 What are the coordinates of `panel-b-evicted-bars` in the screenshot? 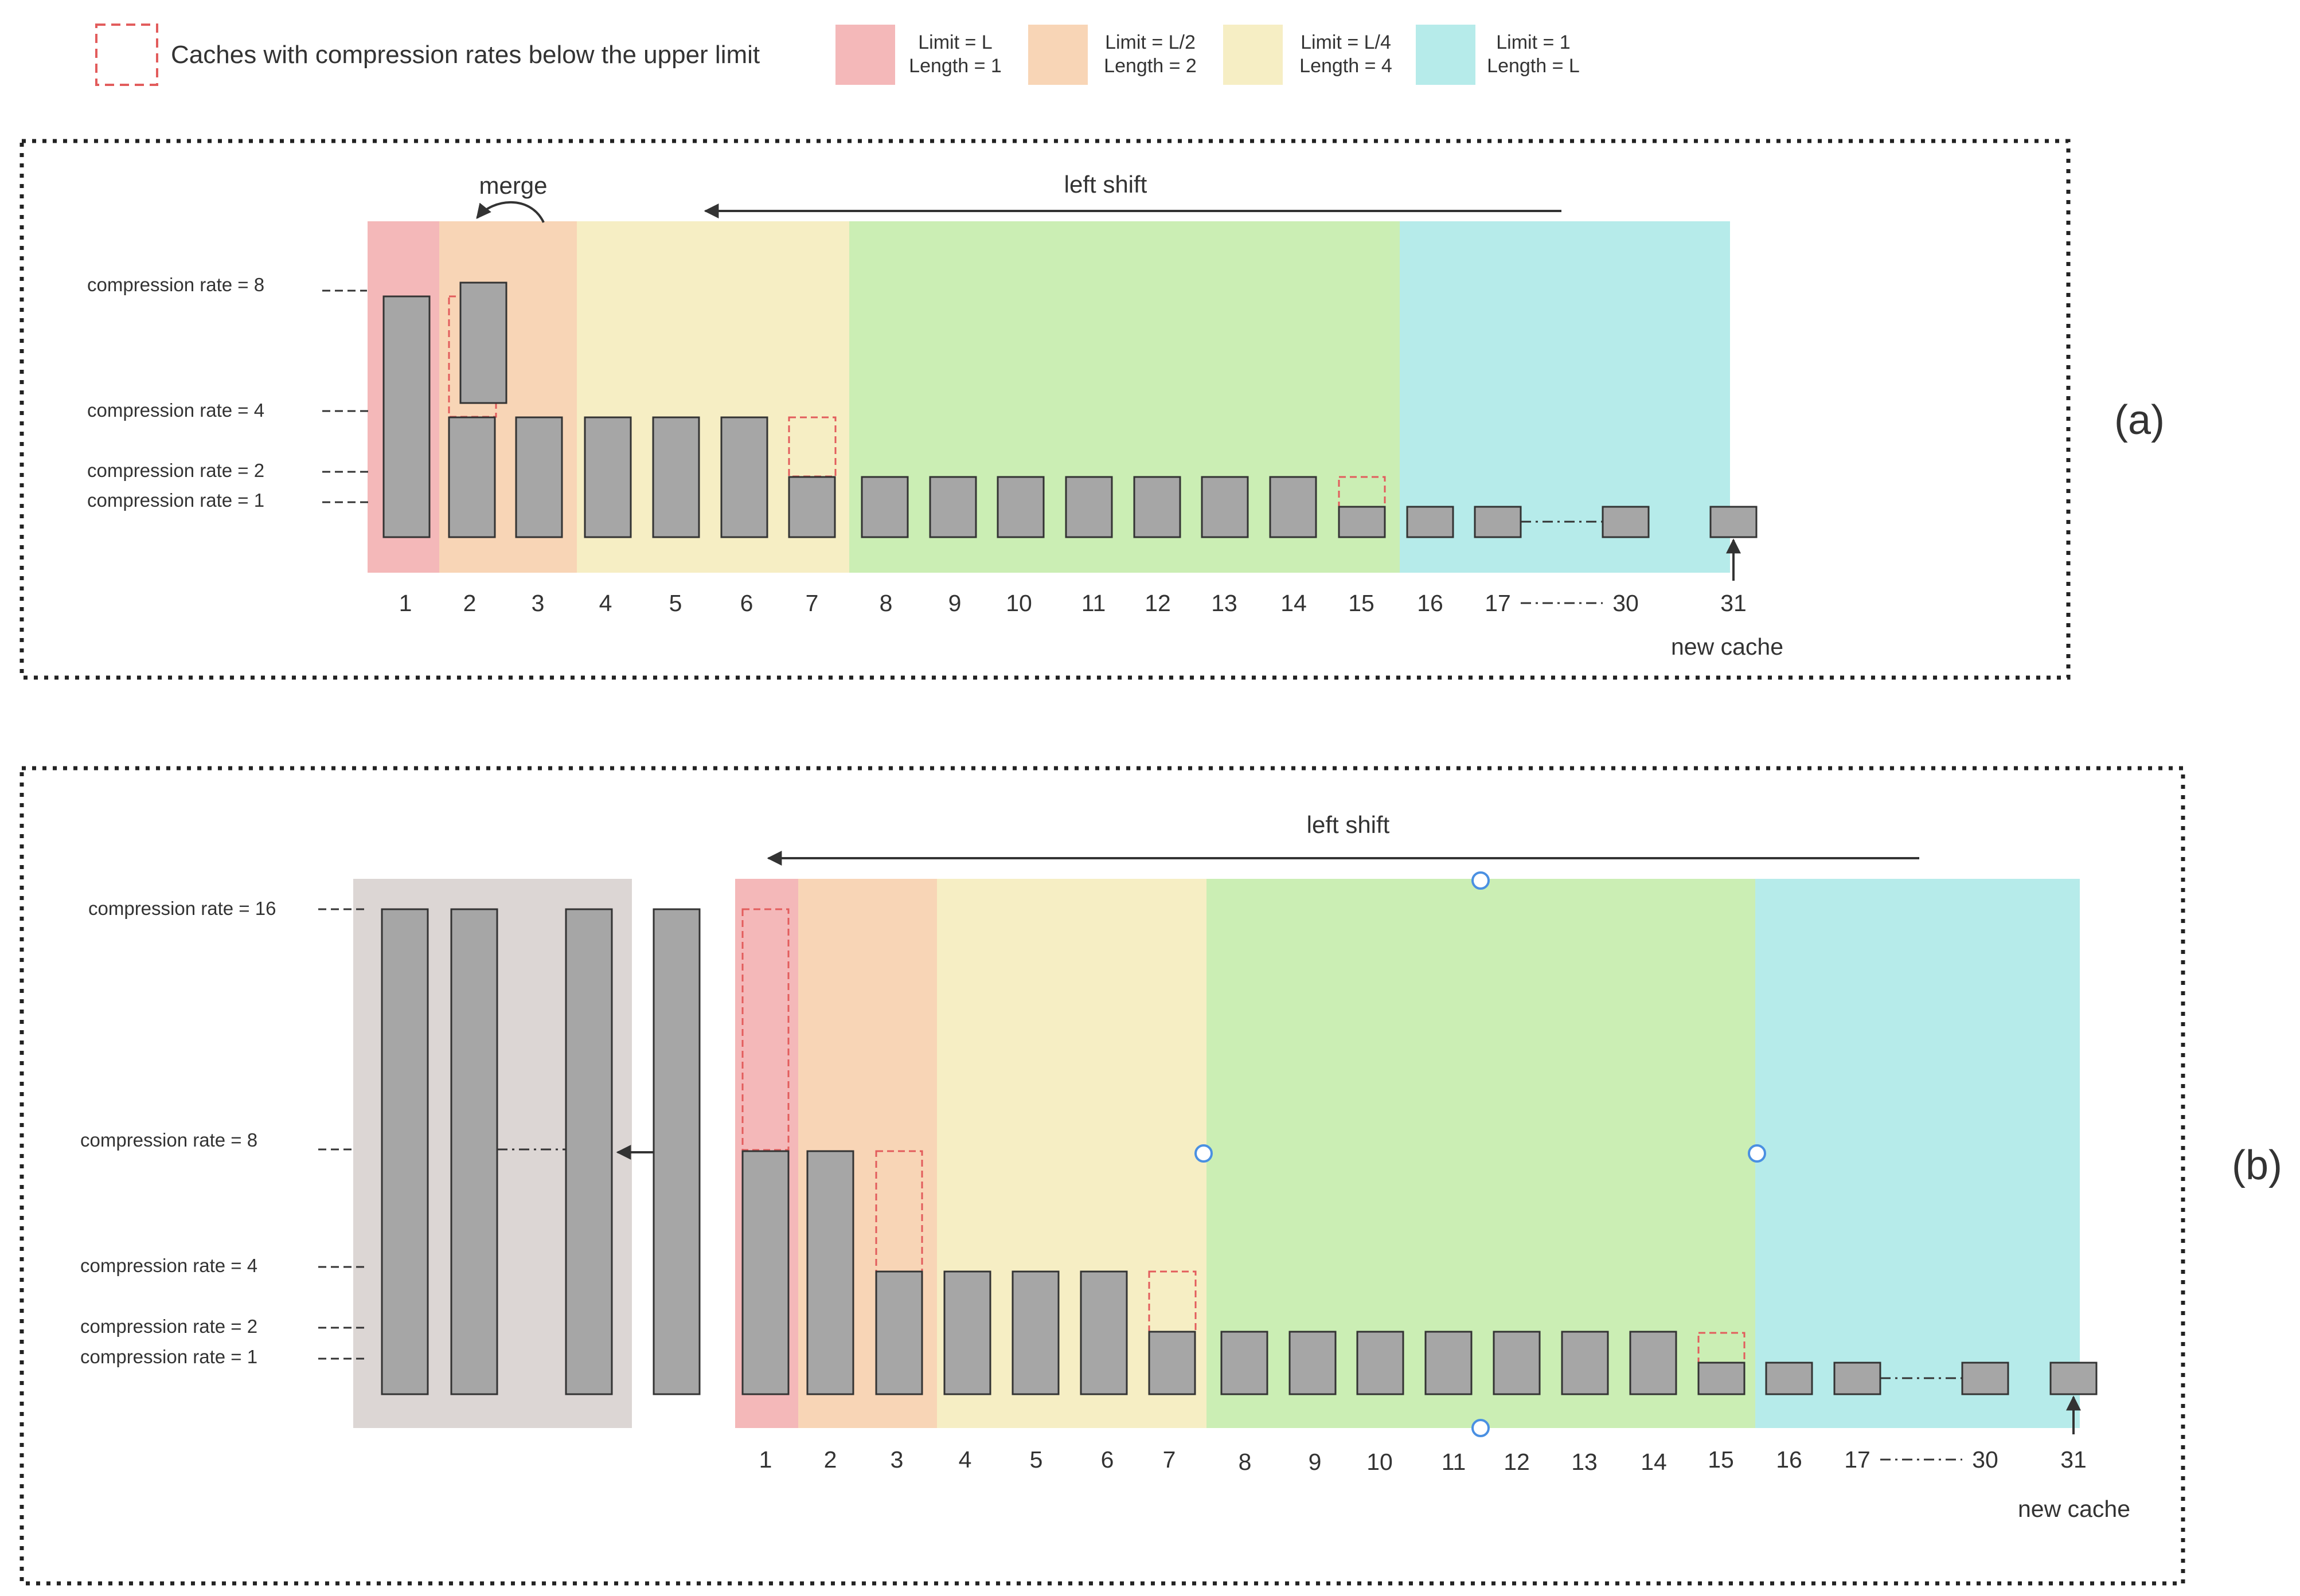 It's located at (497, 1151).